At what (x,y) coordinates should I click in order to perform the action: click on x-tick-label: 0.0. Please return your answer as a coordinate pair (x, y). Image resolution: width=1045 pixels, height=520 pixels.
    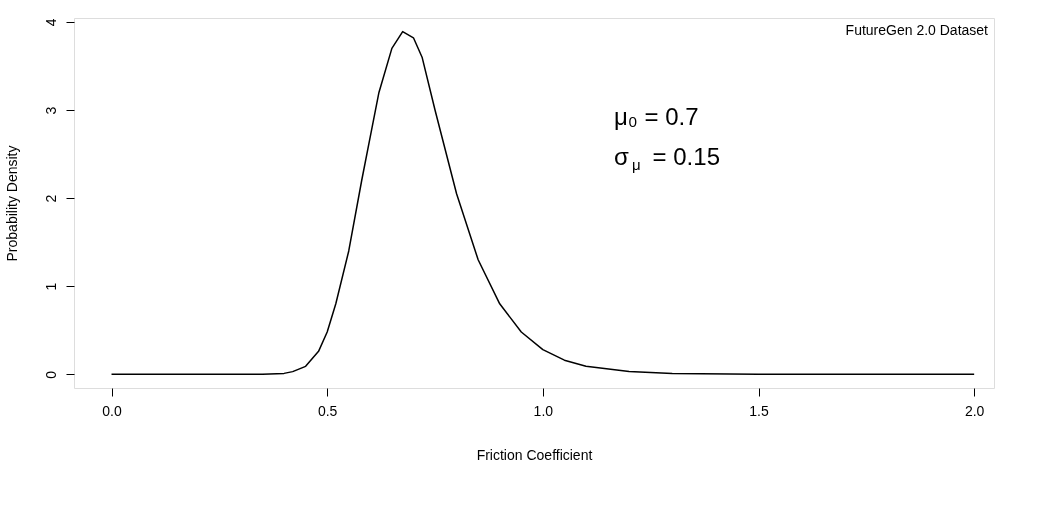
    Looking at the image, I should click on (112, 410).